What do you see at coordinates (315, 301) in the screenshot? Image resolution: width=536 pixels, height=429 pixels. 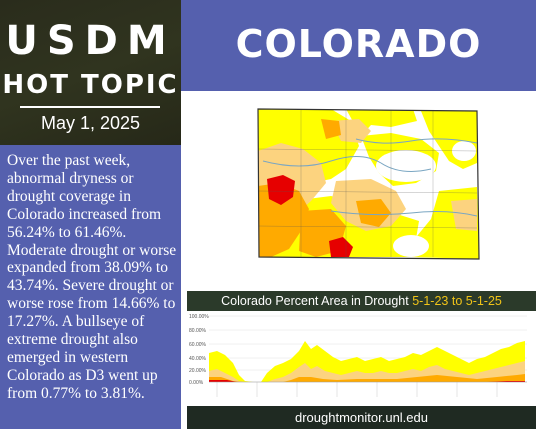 I see `chart-title-text: Colorado Percent Area in Drought` at bounding box center [315, 301].